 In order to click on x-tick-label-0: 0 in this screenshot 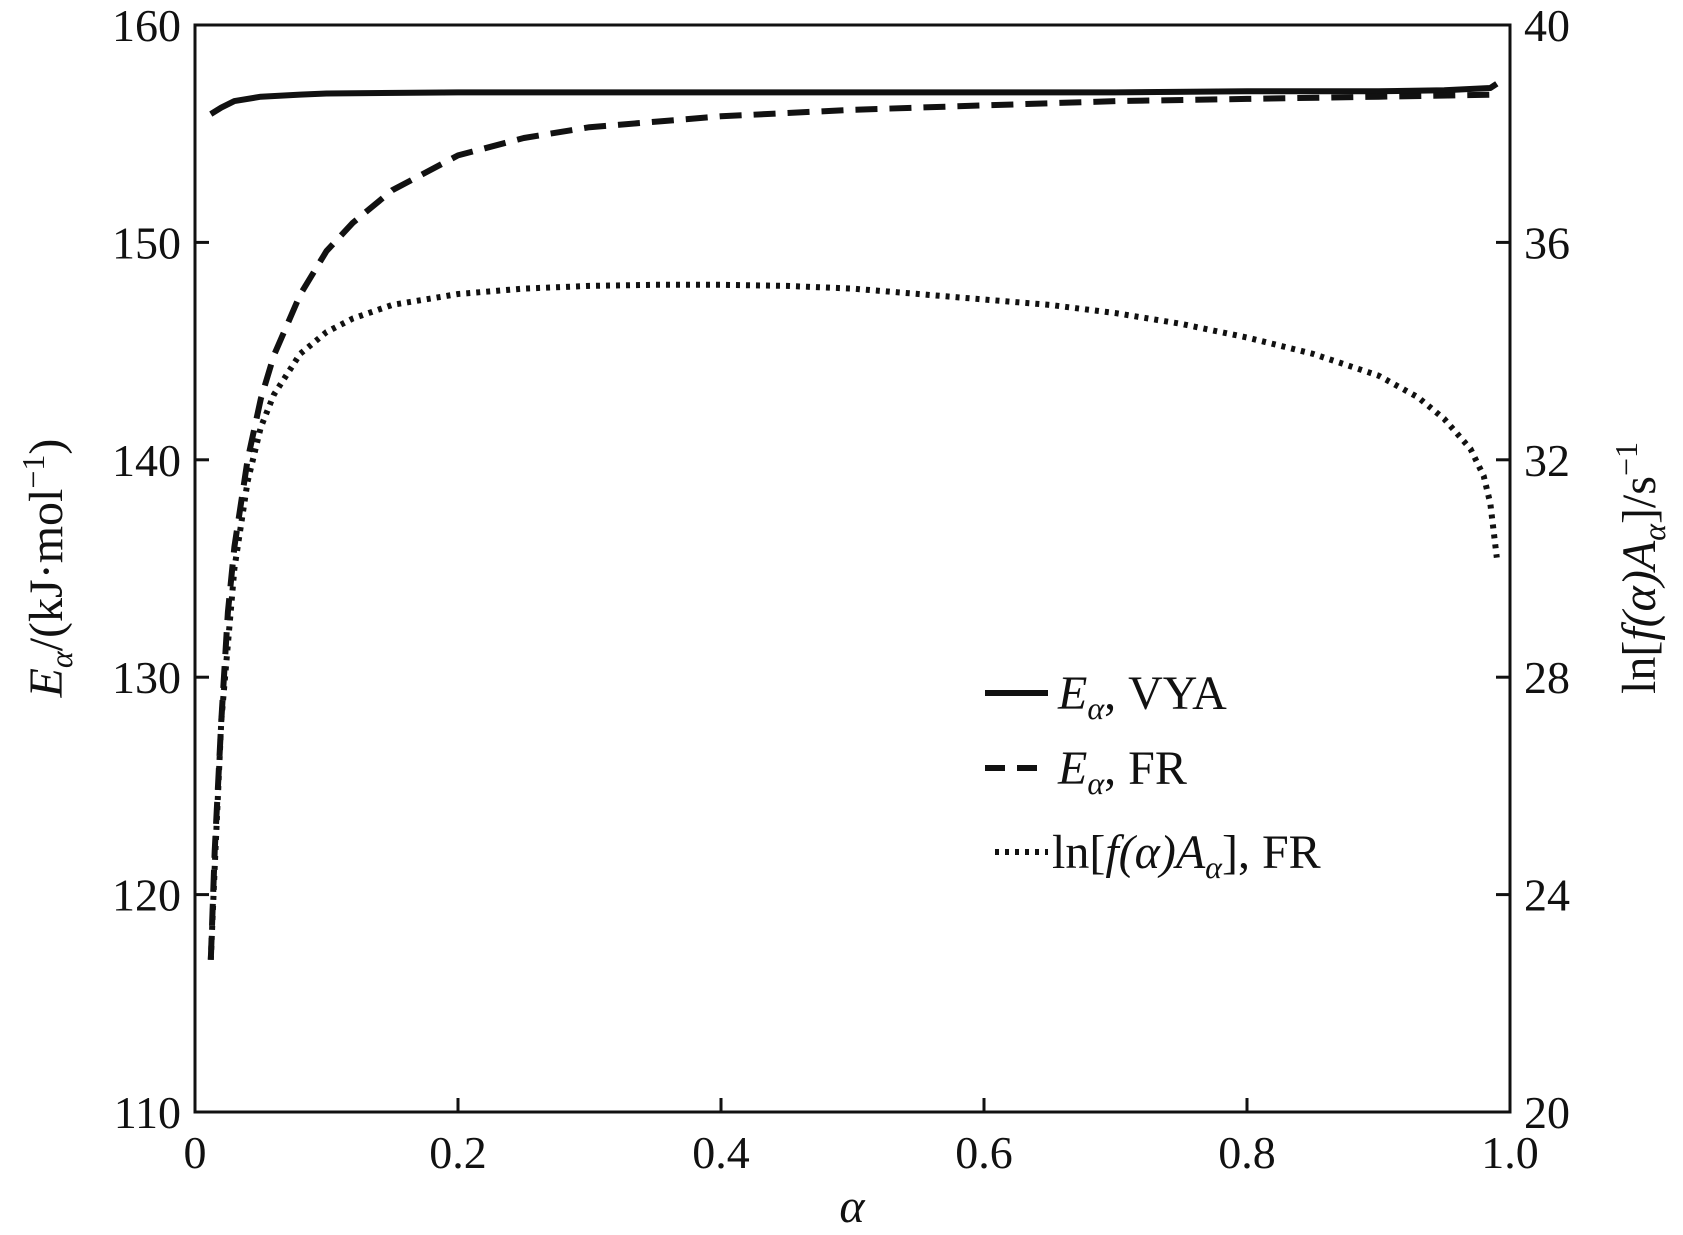, I will do `click(195, 1152)`.